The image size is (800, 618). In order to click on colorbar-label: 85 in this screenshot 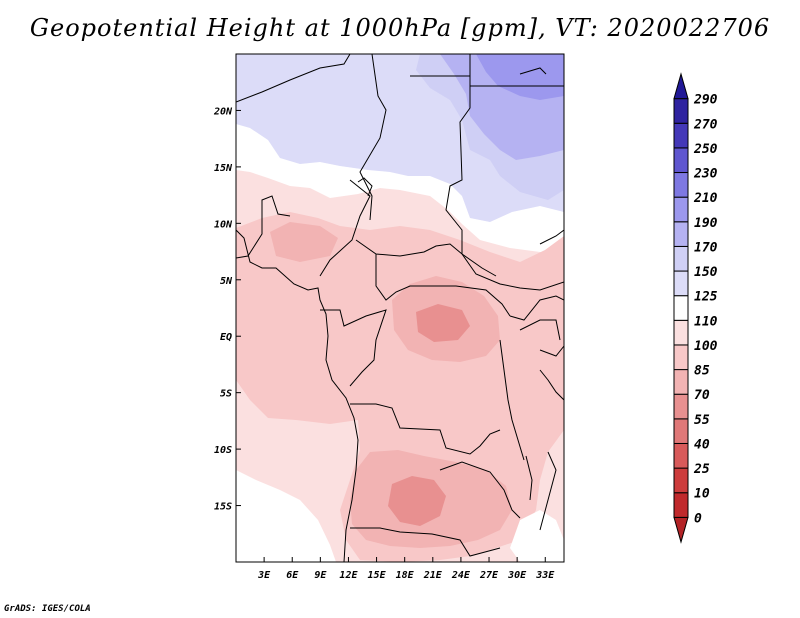, I will do `click(702, 371)`.